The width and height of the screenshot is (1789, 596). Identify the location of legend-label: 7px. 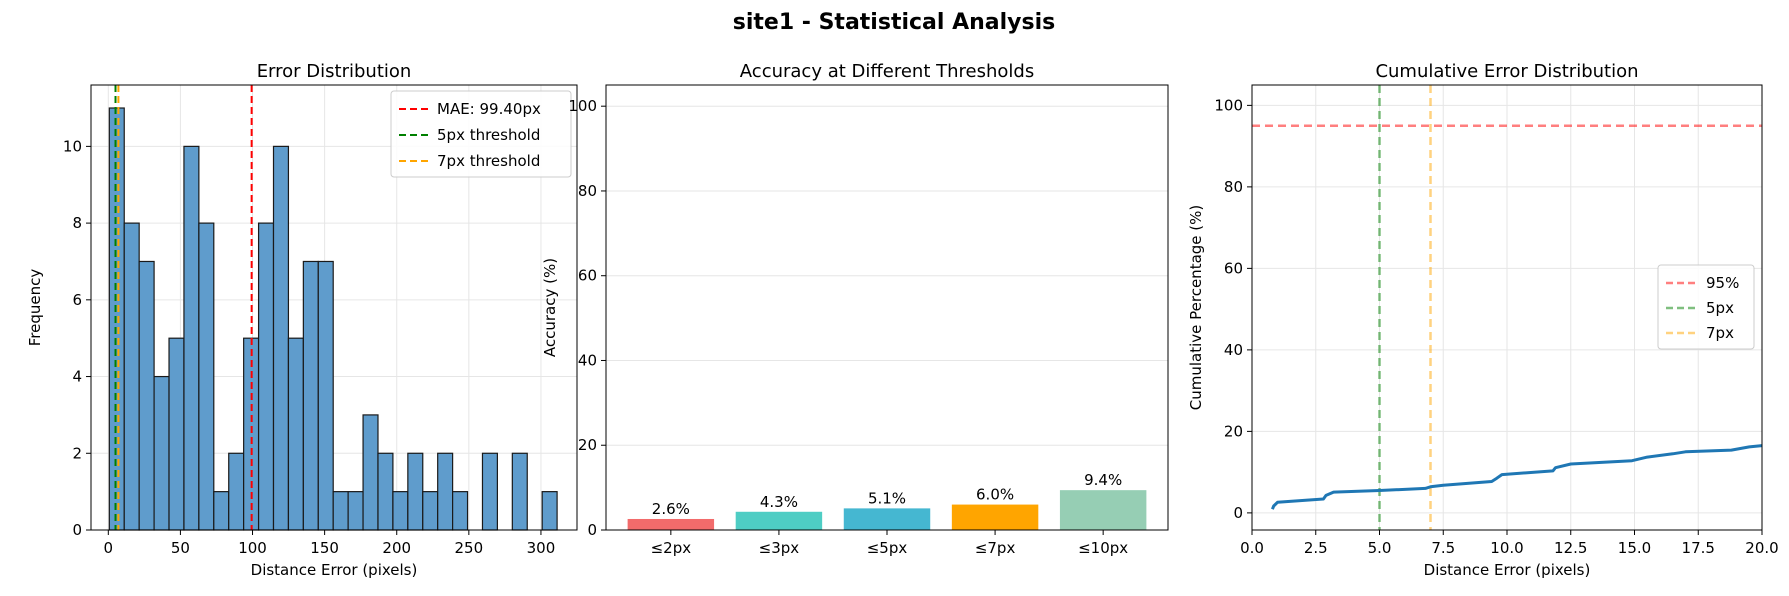
(1720, 333).